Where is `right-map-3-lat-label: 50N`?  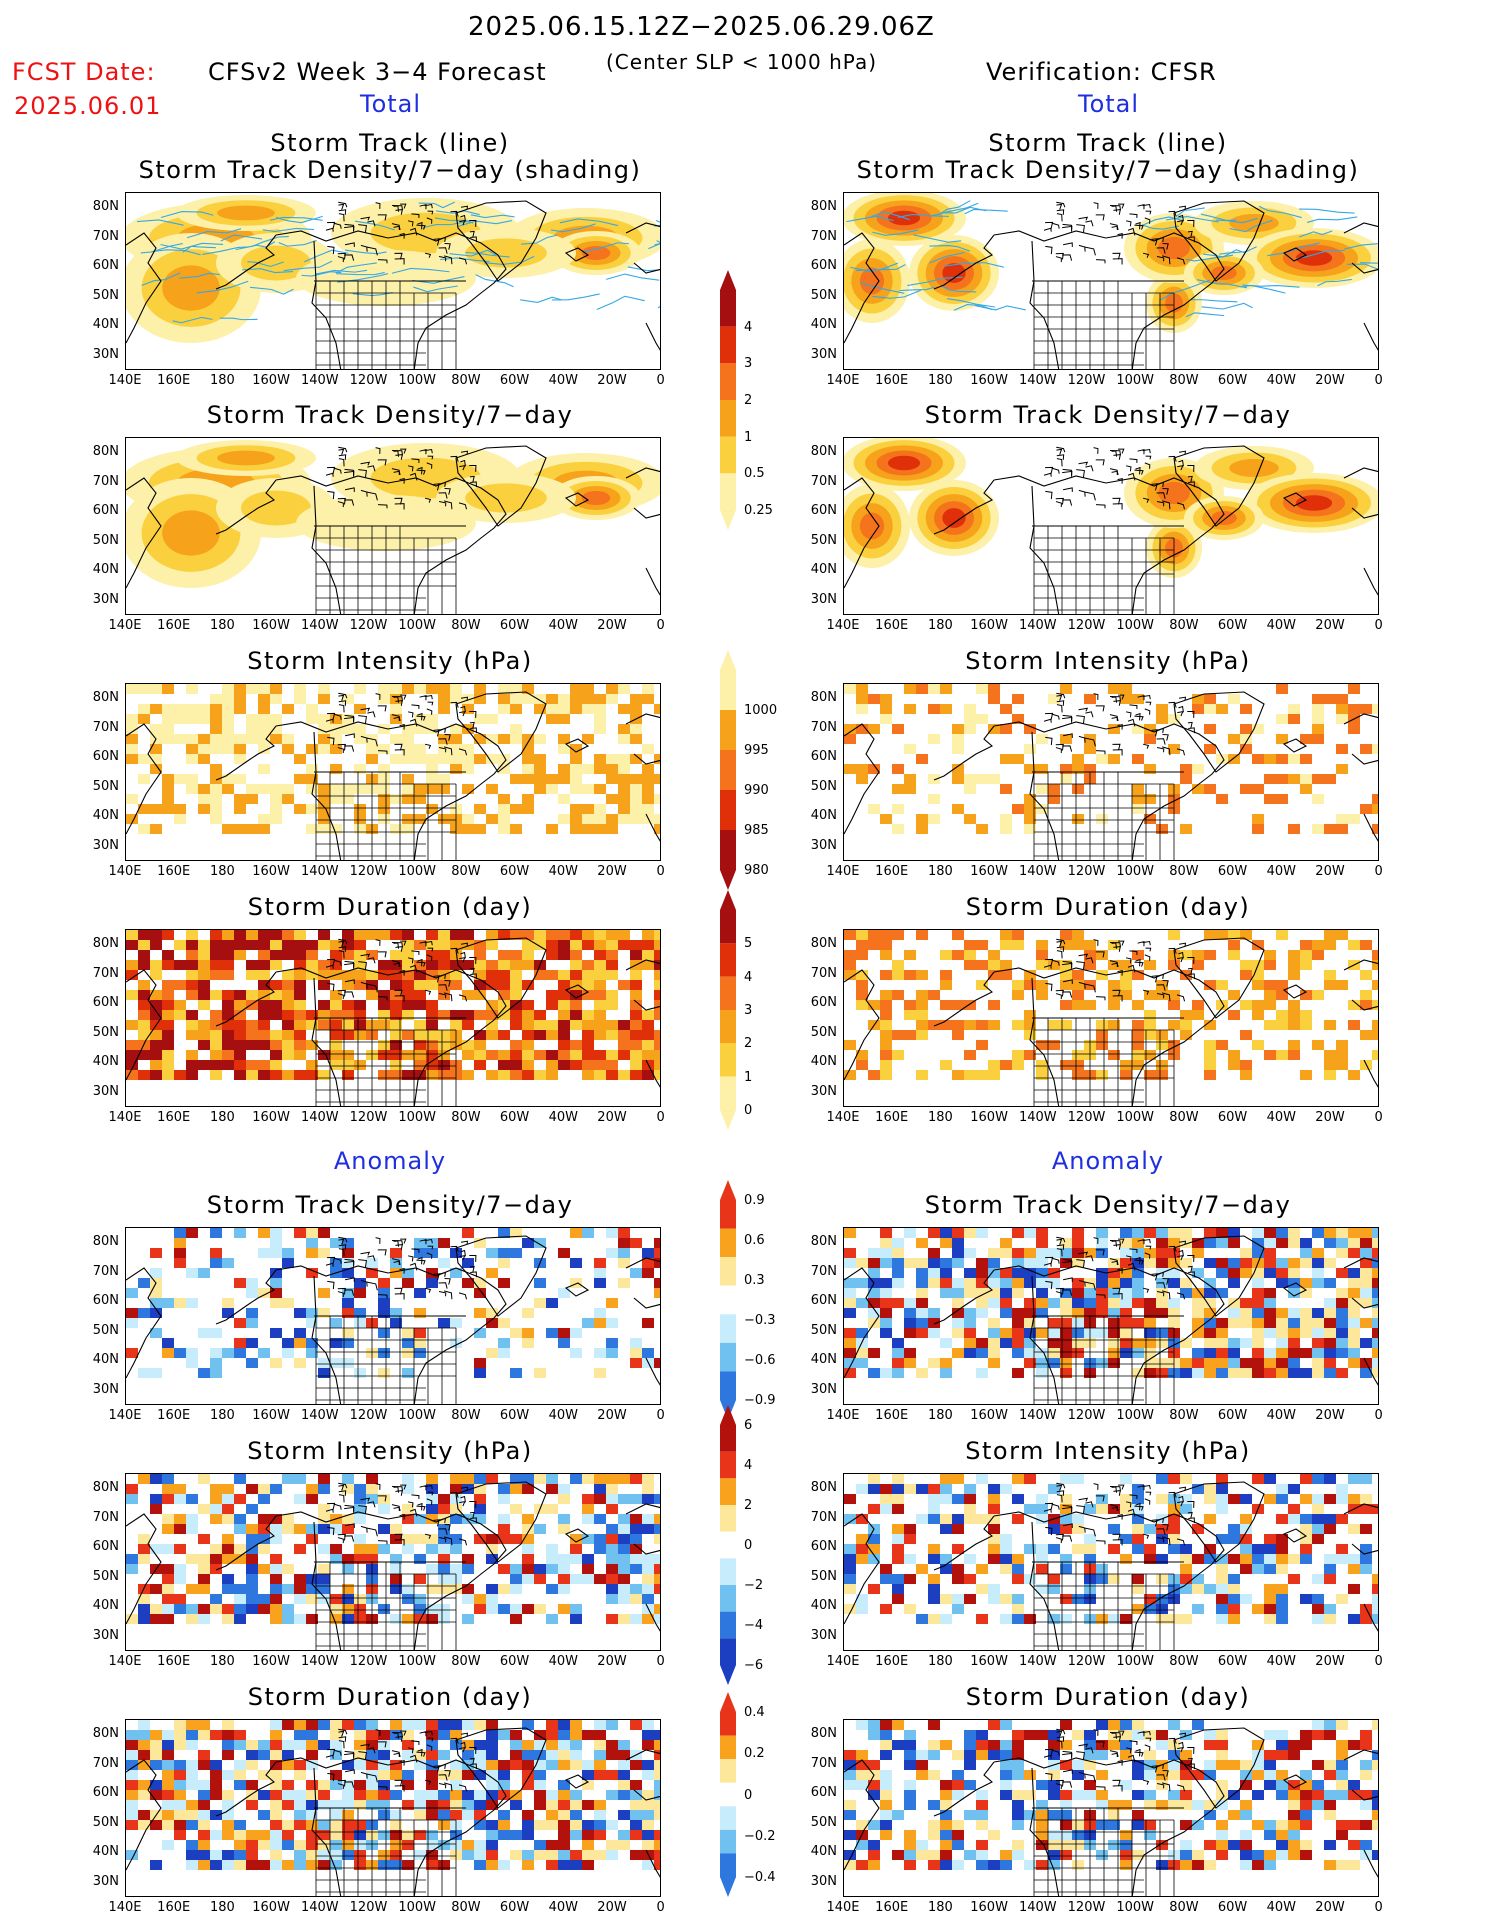
right-map-3-lat-label: 50N is located at coordinates (823, 1032).